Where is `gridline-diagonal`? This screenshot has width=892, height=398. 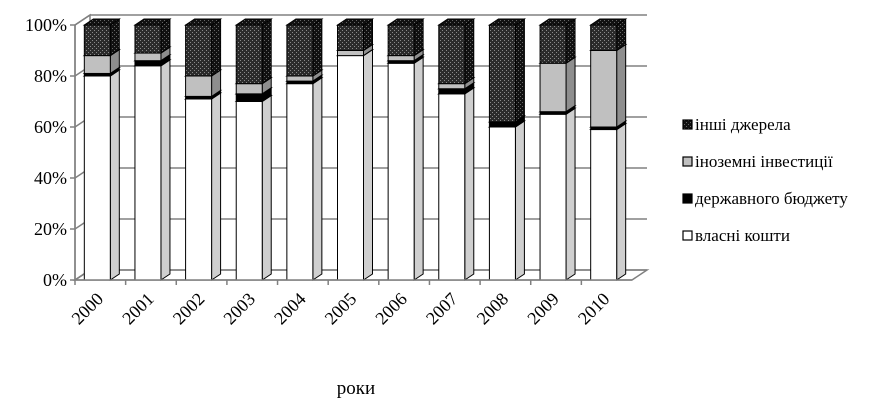 gridline-diagonal is located at coordinates (82, 20).